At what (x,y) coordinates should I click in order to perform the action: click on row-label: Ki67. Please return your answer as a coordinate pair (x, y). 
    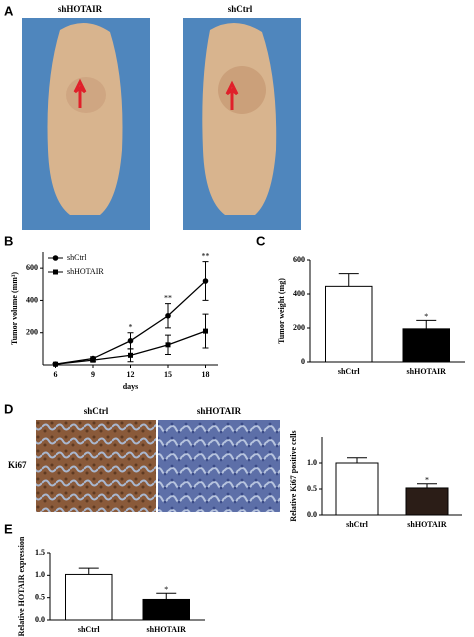
    Looking at the image, I should click on (17, 465).